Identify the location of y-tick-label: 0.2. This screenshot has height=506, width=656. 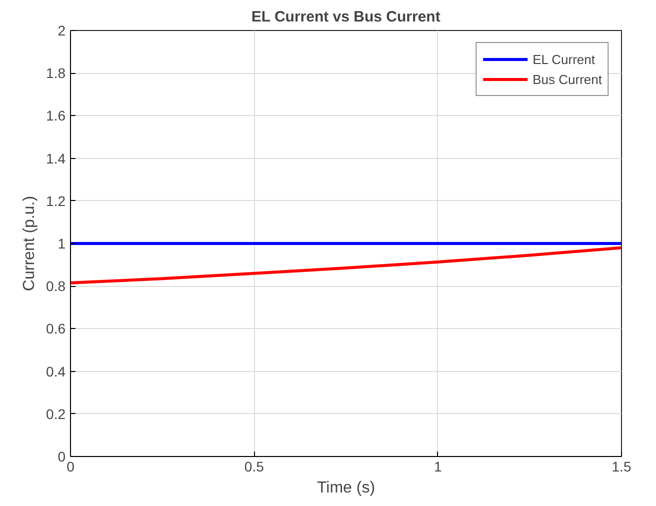
(56, 414).